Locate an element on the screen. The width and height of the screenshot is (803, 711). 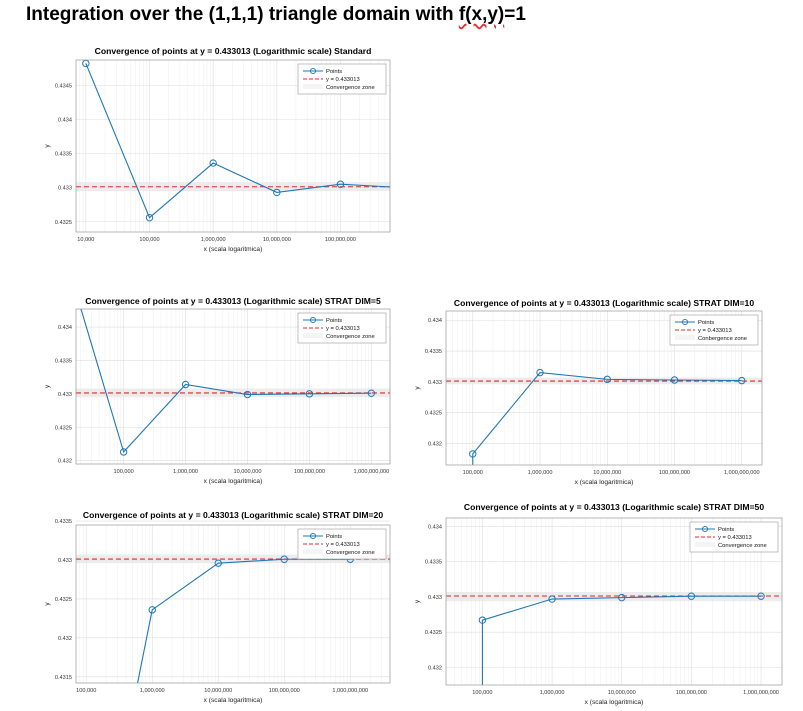
x-tick-label: 1,000,000,000 is located at coordinates (742, 473).